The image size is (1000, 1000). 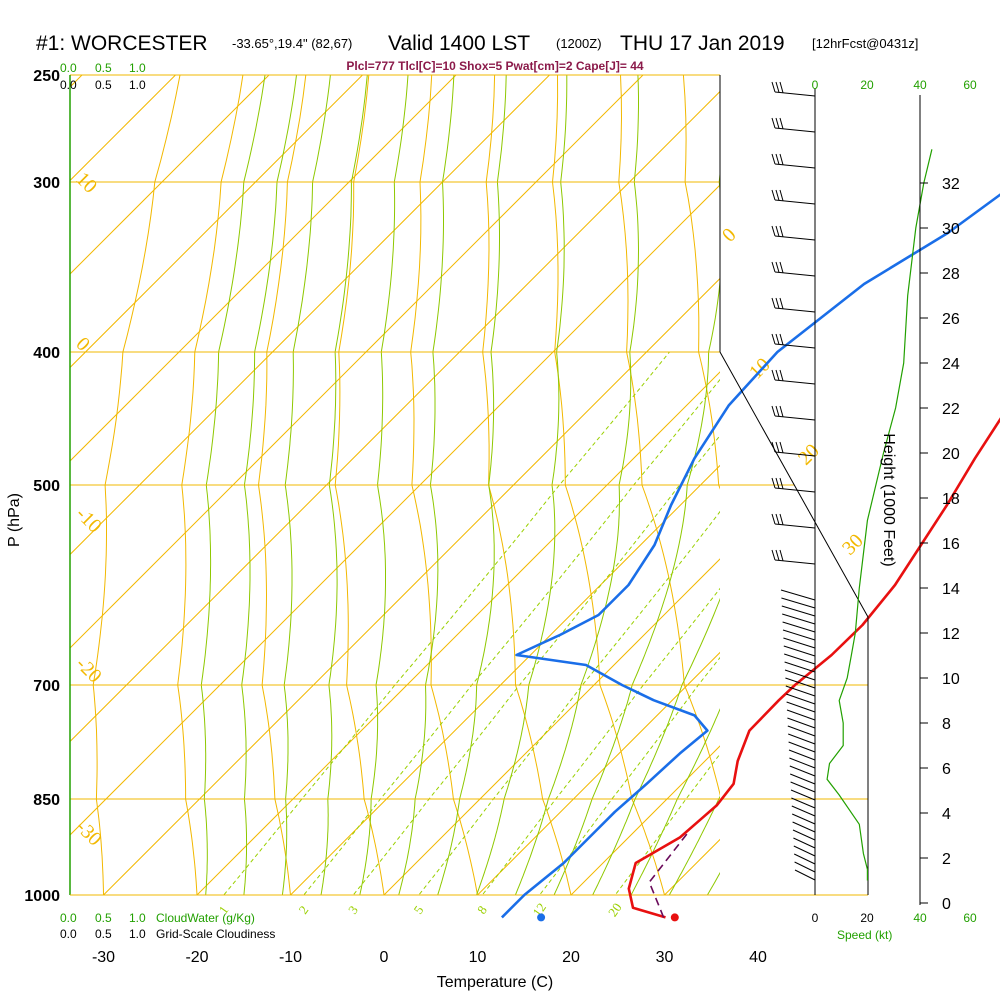 I want to click on speed-tick-top-2: 40, so click(x=920, y=85).